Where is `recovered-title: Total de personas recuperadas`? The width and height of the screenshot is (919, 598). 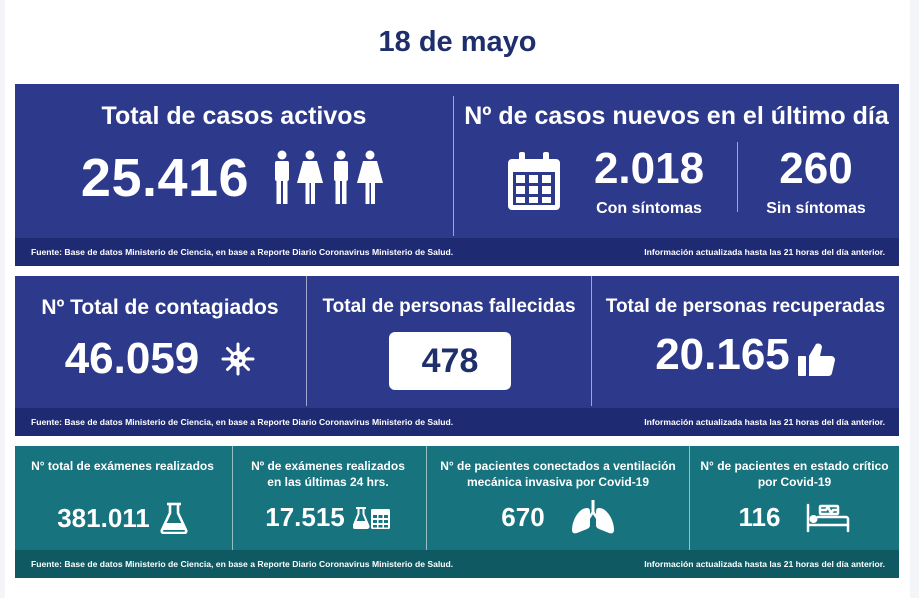 recovered-title: Total de personas recuperadas is located at coordinates (745, 306).